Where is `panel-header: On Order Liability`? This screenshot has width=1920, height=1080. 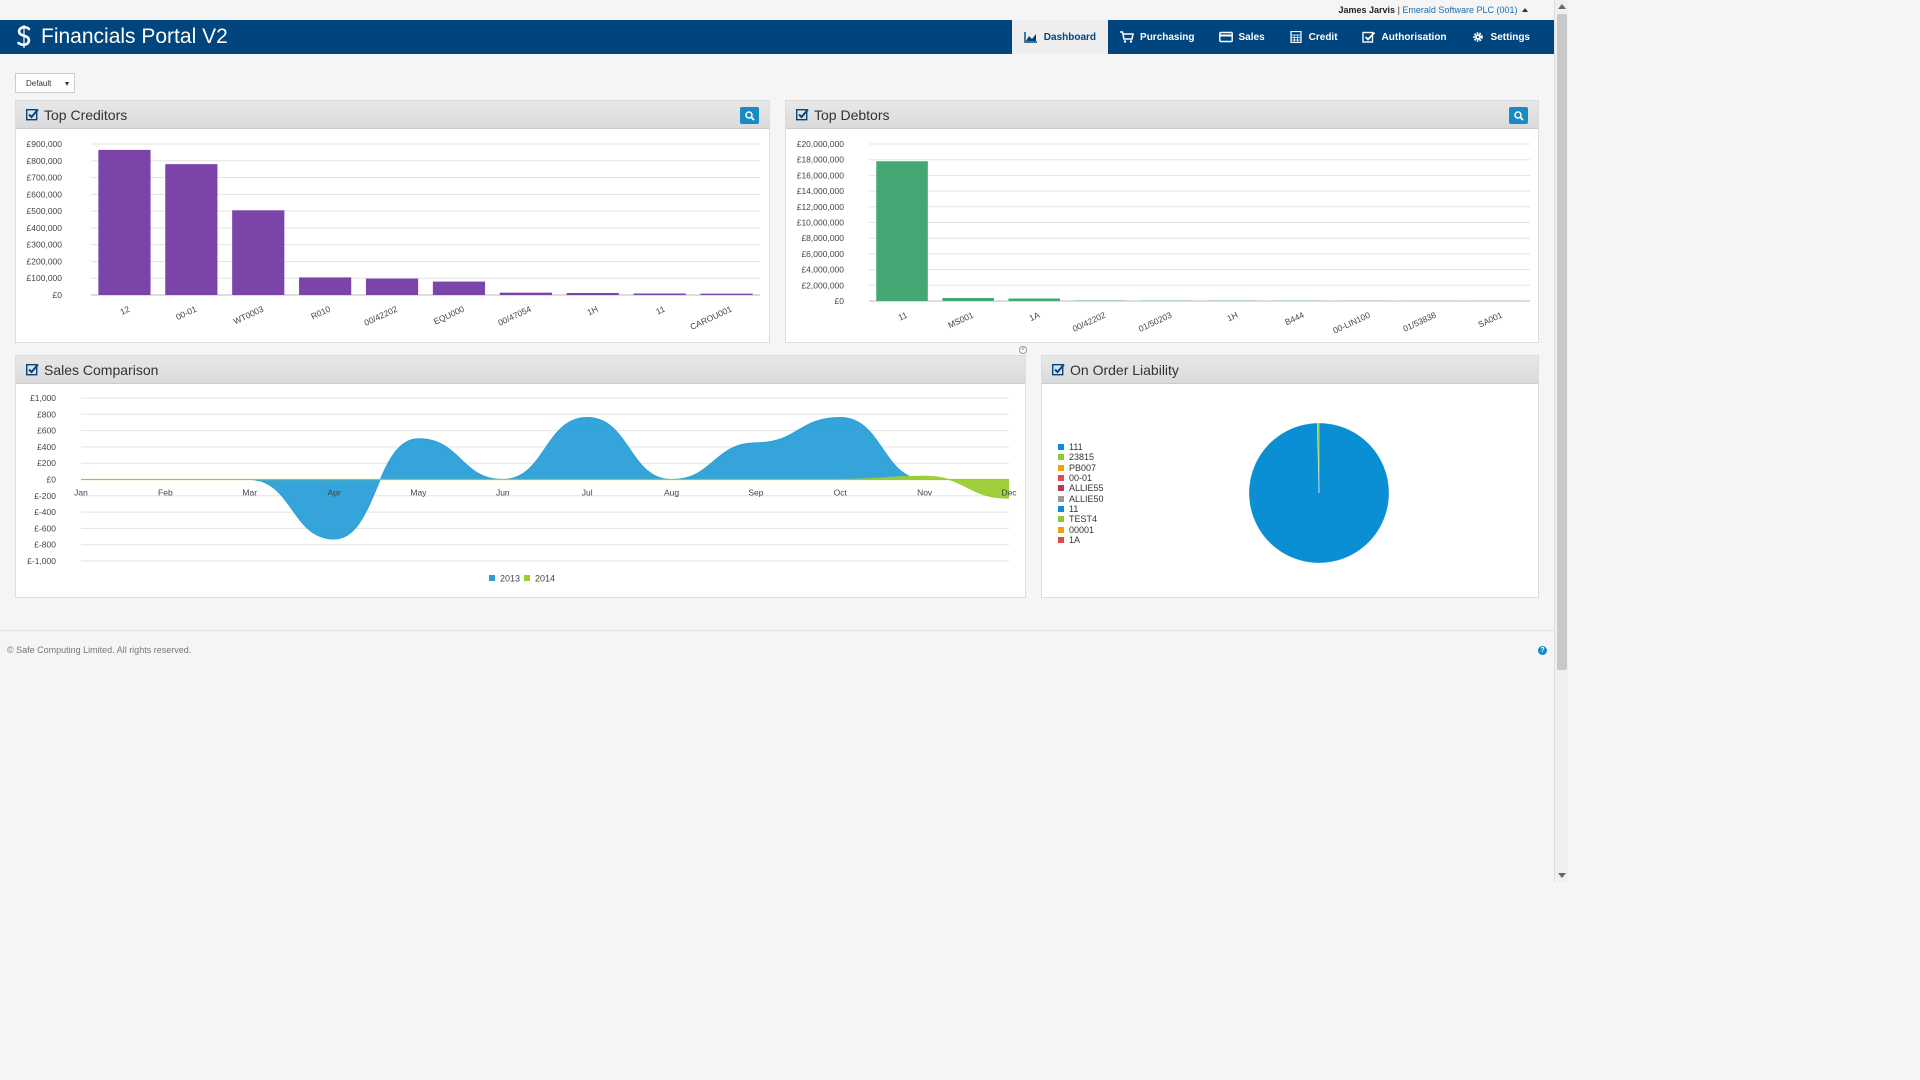
panel-header: On Order Liability is located at coordinates (1290, 370).